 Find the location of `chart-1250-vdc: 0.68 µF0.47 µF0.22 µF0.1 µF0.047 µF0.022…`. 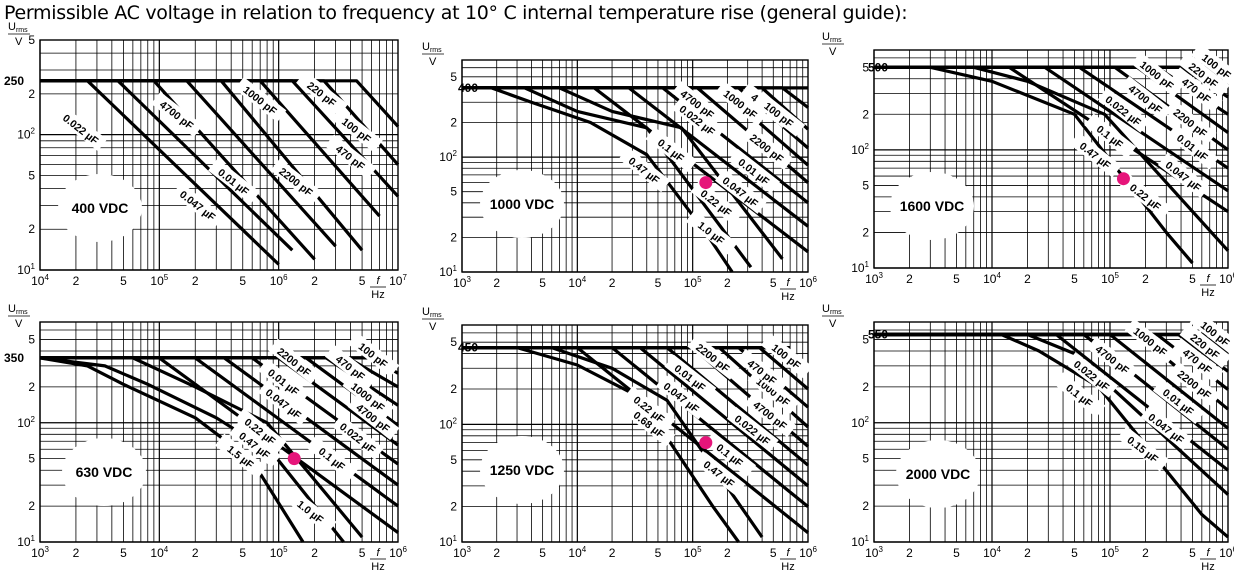

chart-1250-vdc: 0.68 µF0.47 µF0.22 µF0.1 µF0.047 µF0.022… is located at coordinates (619, 439).